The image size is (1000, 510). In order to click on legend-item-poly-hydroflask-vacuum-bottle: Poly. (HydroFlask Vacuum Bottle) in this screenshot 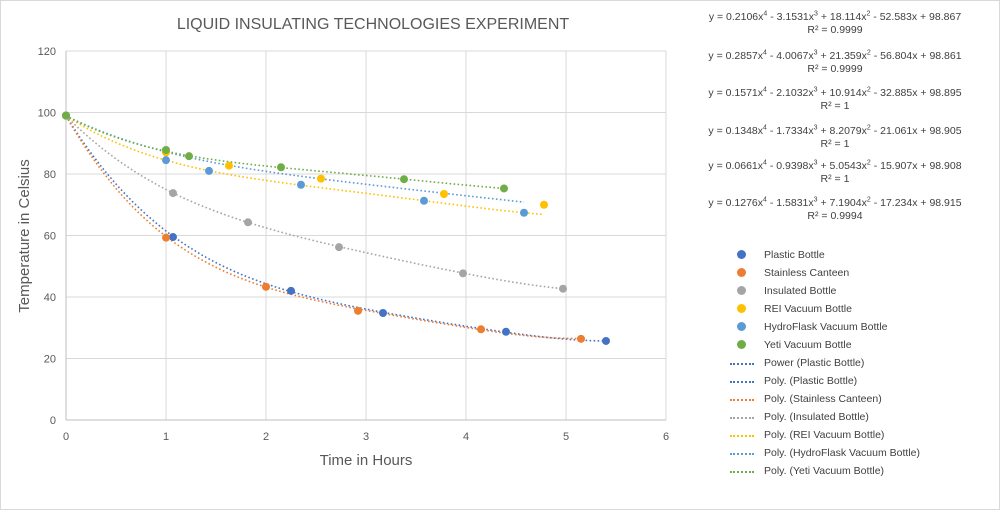, I will do `click(825, 453)`.